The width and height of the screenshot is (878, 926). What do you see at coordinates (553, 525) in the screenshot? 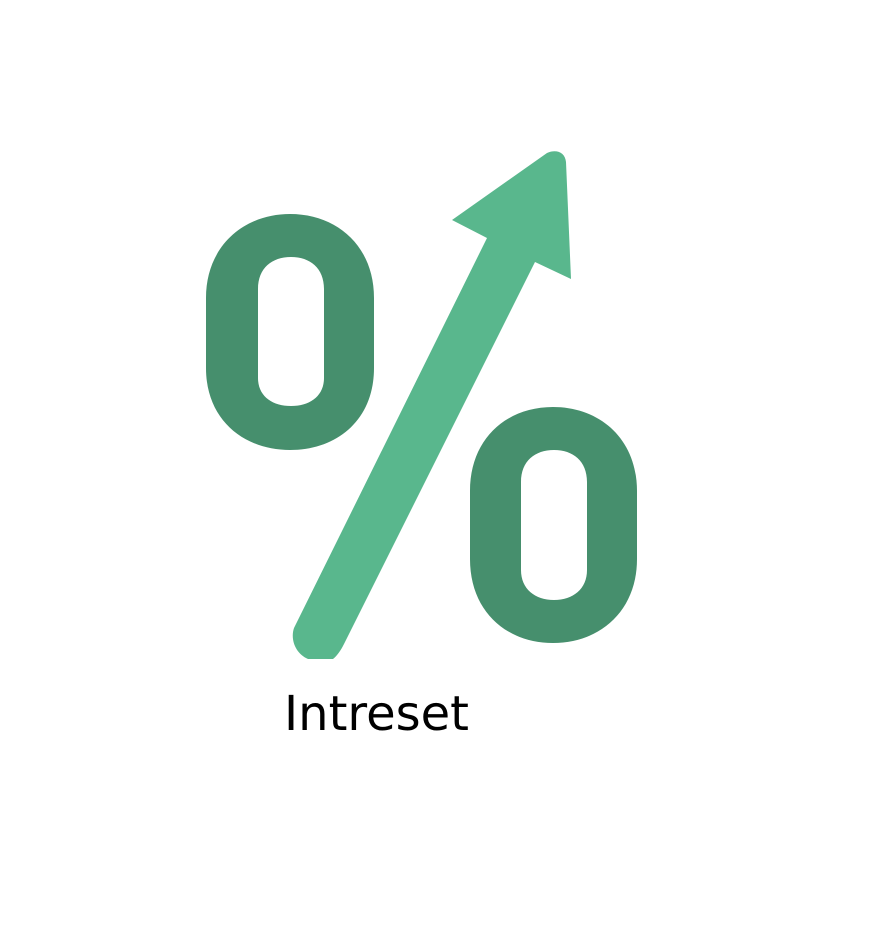
I see `lower-zero-icon` at bounding box center [553, 525].